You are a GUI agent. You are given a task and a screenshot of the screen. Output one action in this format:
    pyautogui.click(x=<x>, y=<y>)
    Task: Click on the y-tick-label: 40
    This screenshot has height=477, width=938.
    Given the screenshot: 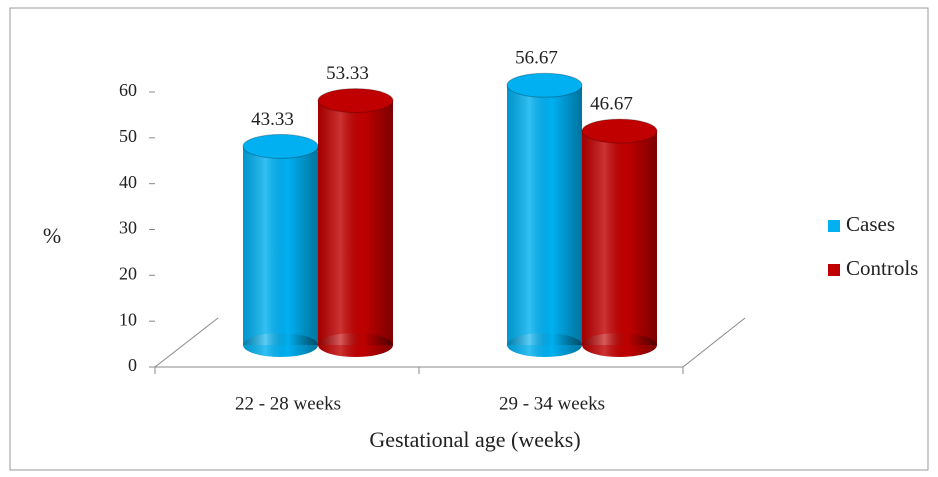 What is the action you would take?
    pyautogui.click(x=128, y=182)
    